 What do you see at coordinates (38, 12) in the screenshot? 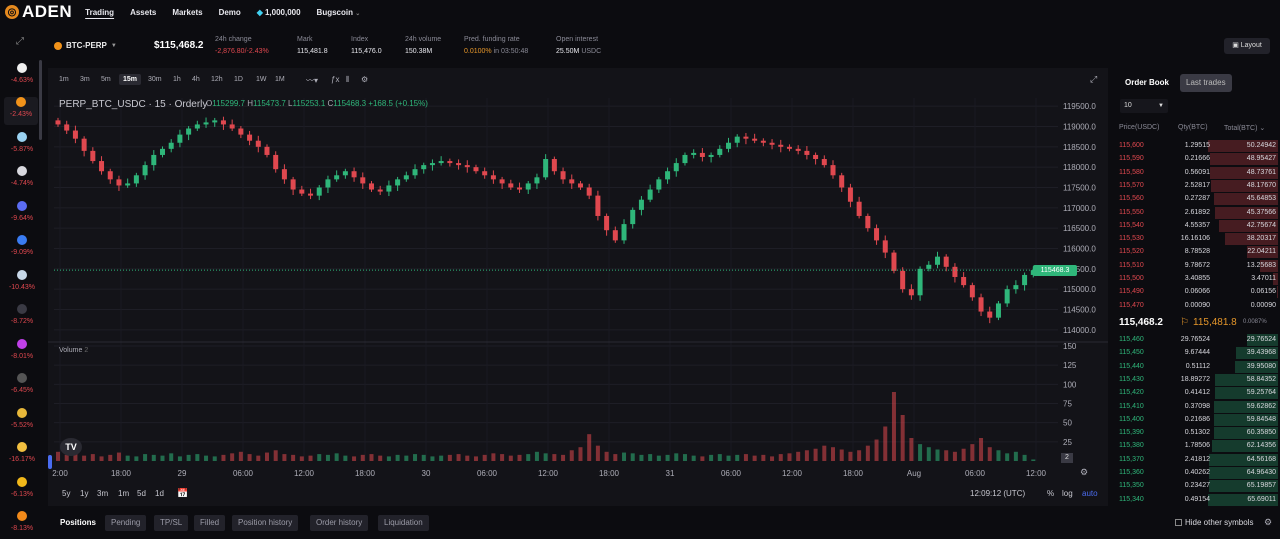
I see `brand-logo: ◎ ADEN` at bounding box center [38, 12].